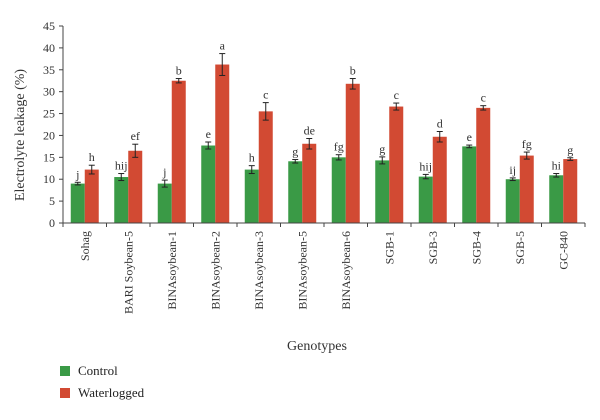  Describe the element at coordinates (433, 247) in the screenshot. I see `x-tick-label: SGB-3` at that location.